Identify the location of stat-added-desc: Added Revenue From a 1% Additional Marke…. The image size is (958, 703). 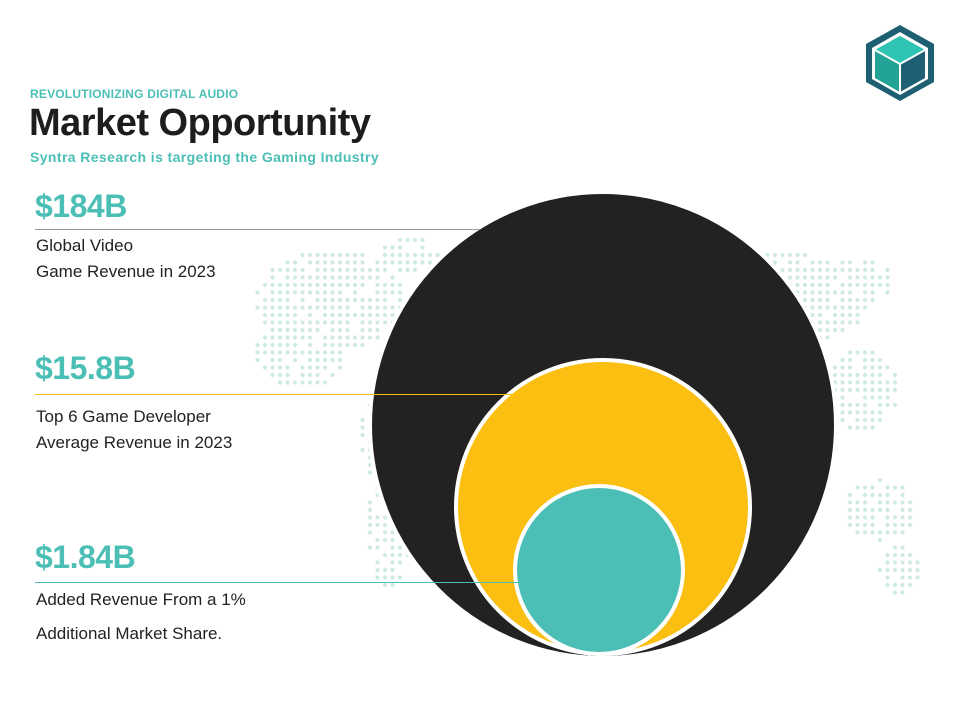
(141, 617).